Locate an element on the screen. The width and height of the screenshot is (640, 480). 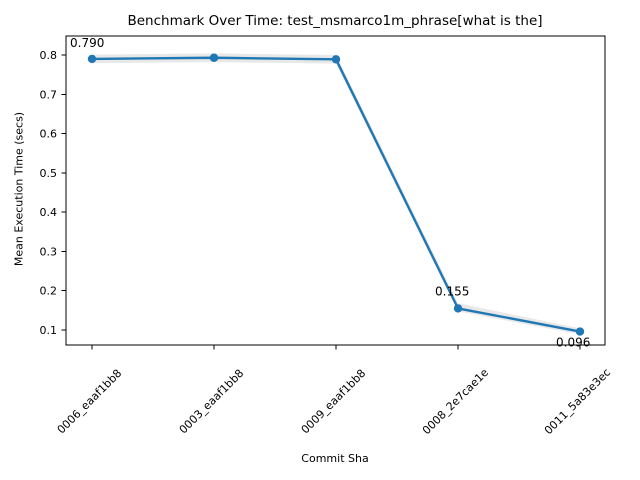
y-tick-label: 0.3 is located at coordinates (49, 251).